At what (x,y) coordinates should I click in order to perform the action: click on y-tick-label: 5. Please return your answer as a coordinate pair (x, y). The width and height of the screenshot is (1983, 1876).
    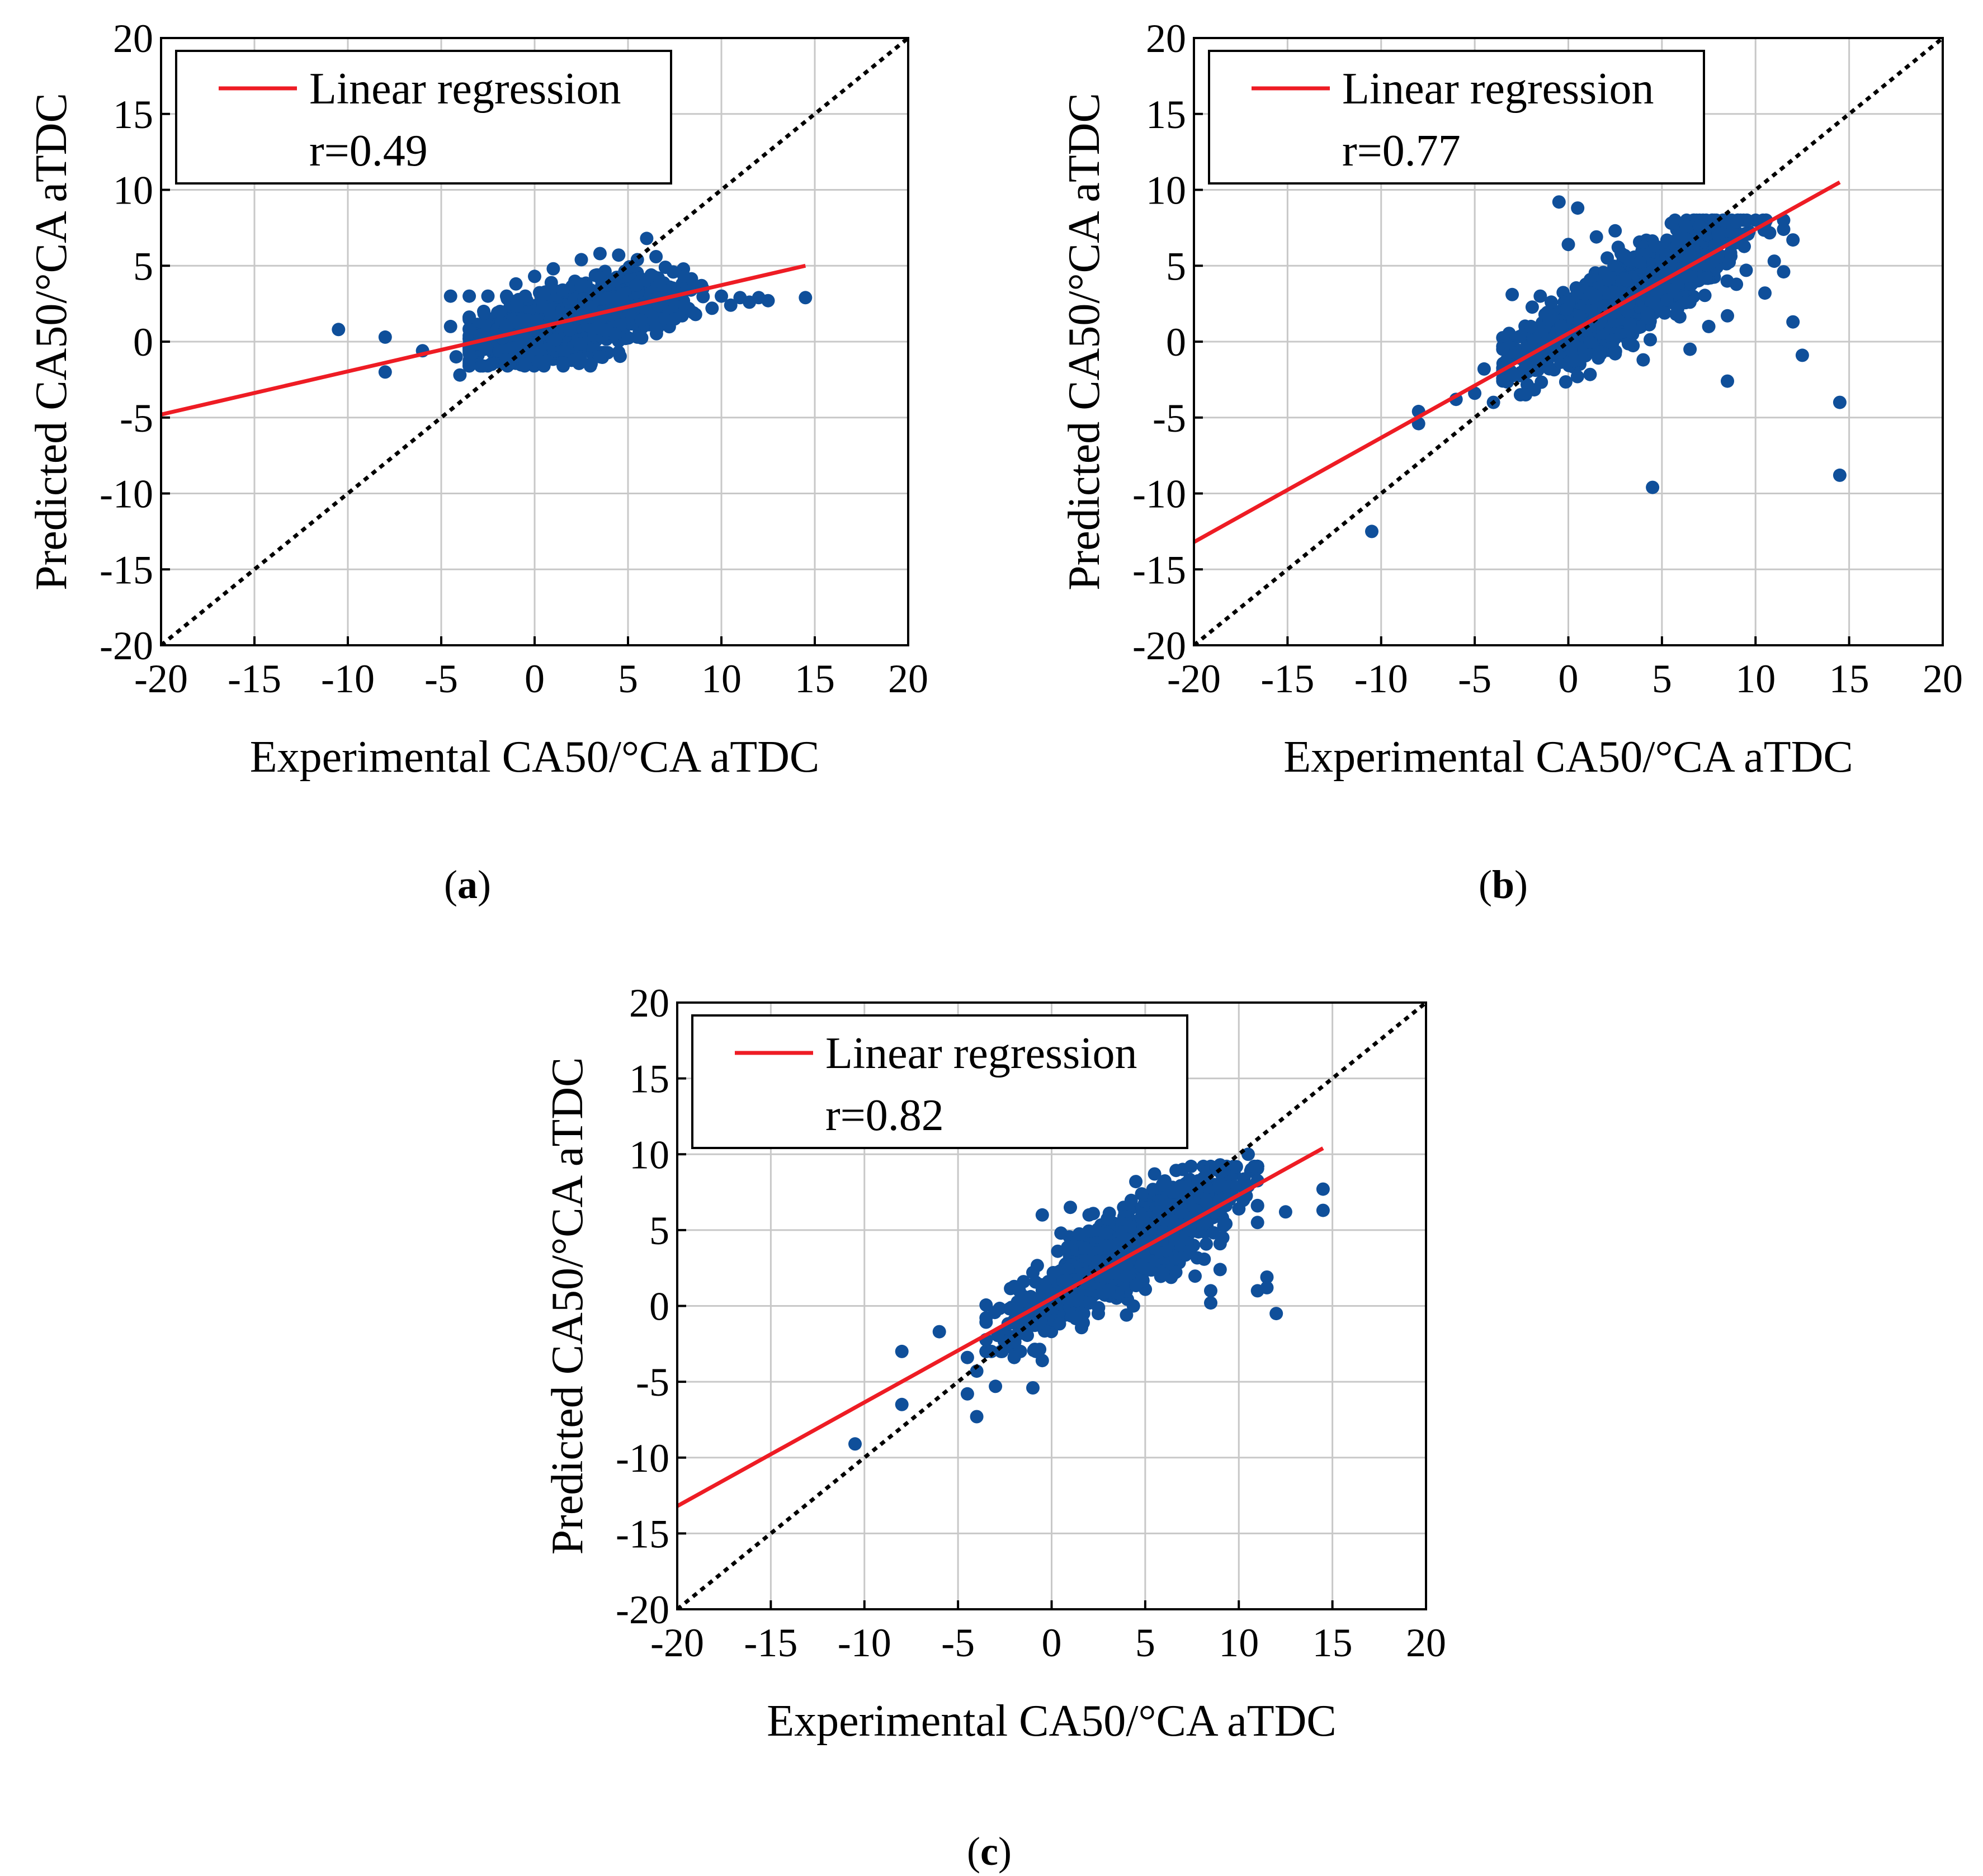
    Looking at the image, I should click on (1176, 267).